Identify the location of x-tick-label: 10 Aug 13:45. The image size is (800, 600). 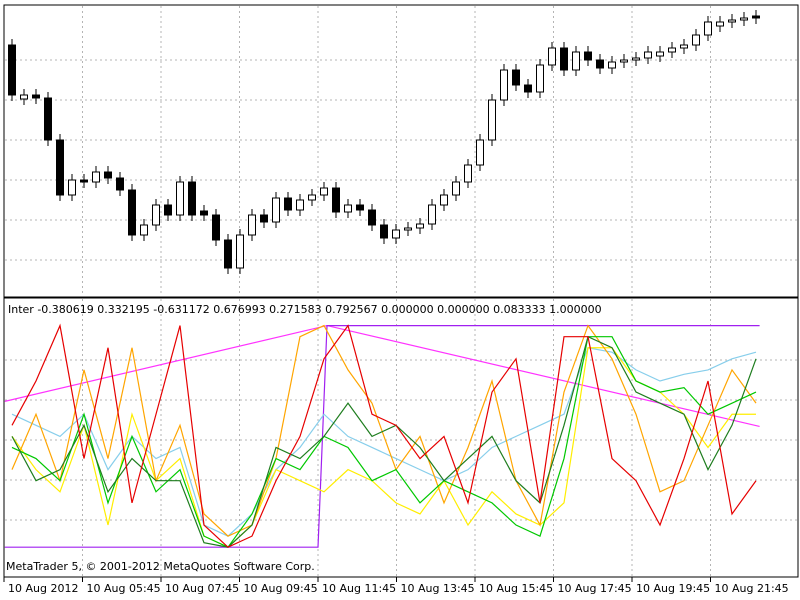
(438, 588).